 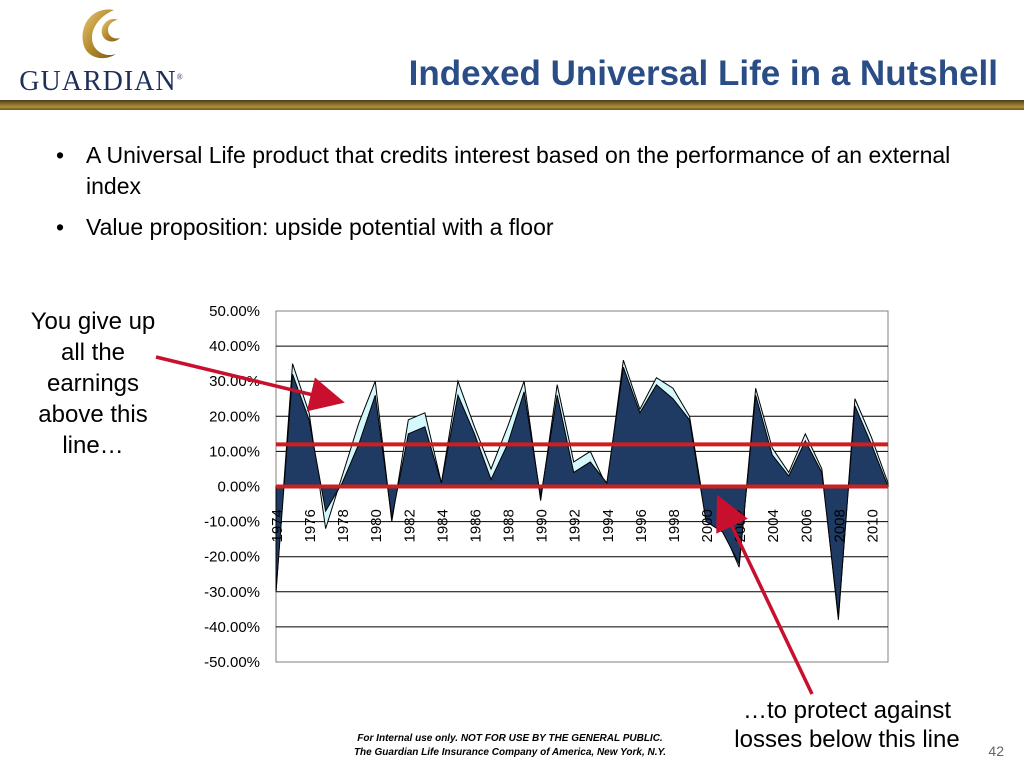 I want to click on x-tick-label: 1976, so click(x=310, y=525).